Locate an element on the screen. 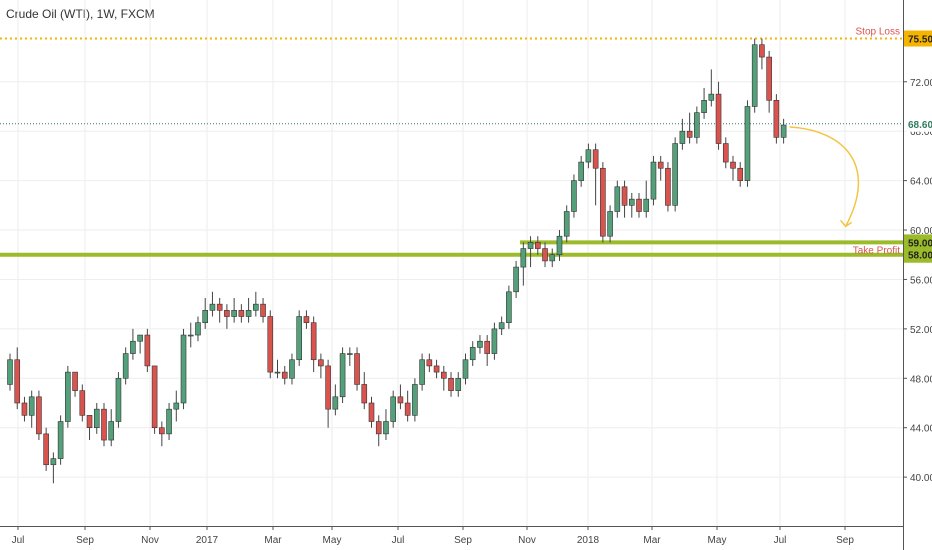 The width and height of the screenshot is (932, 550). price-tick-label: 52.00 is located at coordinates (921, 330).